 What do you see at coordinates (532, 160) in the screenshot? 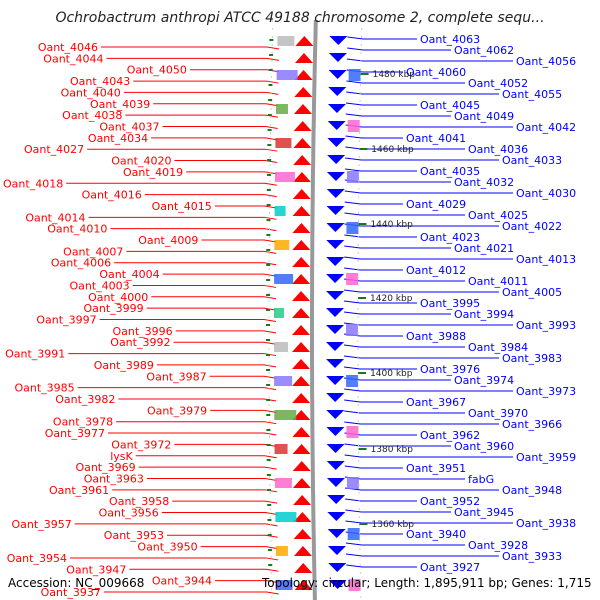
I see `gene-label-right: Oant_4033` at bounding box center [532, 160].